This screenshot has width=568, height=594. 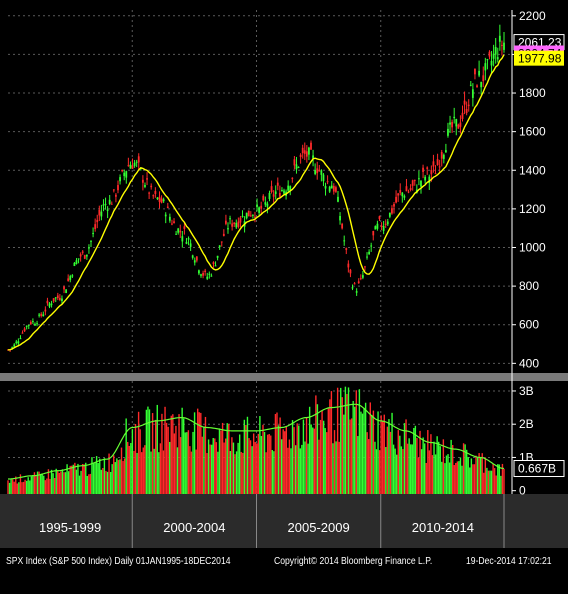 I want to click on xaxis-band, so click(x=284, y=521).